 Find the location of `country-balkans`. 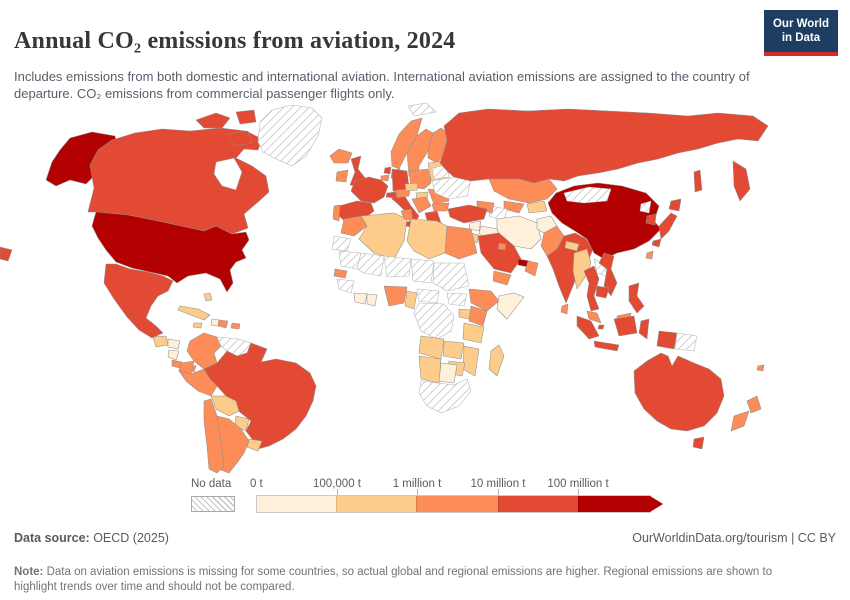

country-balkans is located at coordinates (421, 205).